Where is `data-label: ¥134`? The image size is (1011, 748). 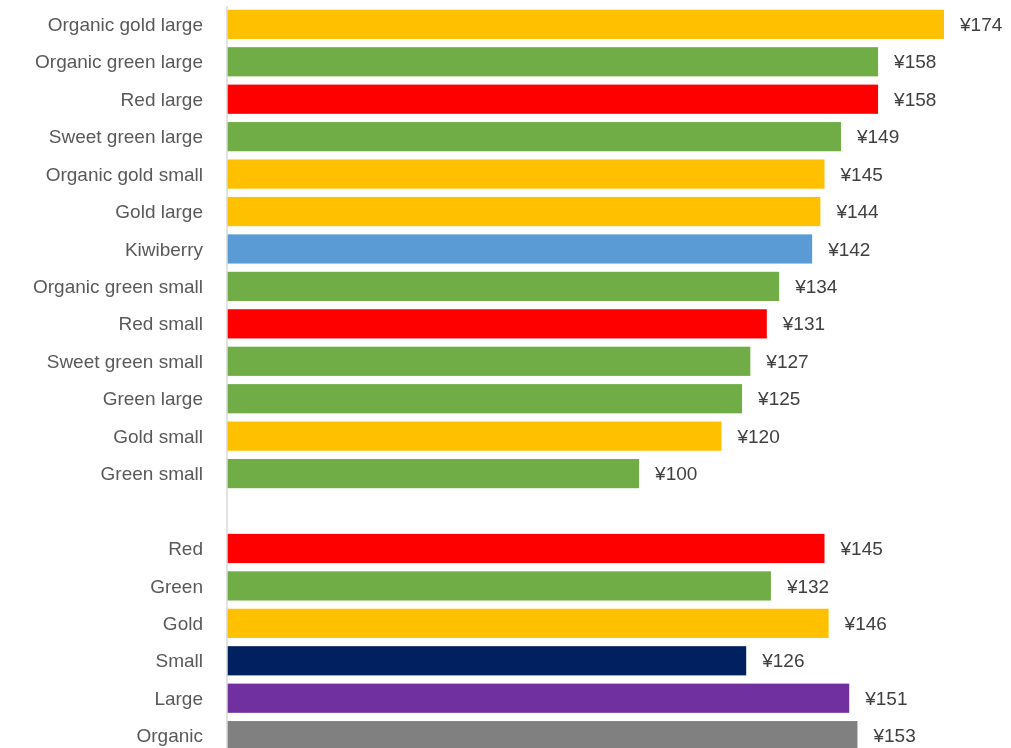
data-label: ¥134 is located at coordinates (816, 287).